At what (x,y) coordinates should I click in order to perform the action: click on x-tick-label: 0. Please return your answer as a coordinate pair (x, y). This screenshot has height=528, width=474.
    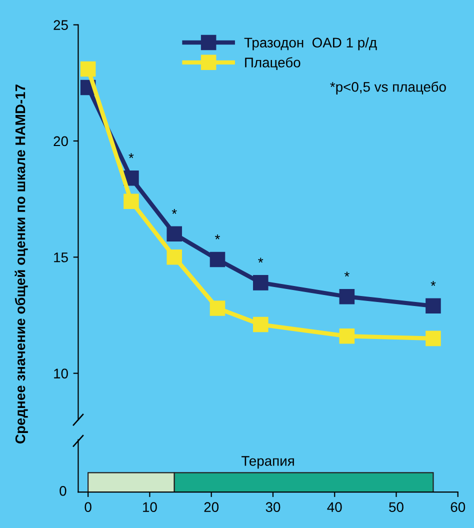
    Looking at the image, I should click on (88, 507).